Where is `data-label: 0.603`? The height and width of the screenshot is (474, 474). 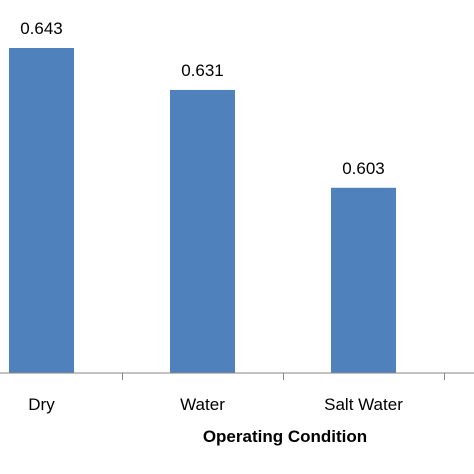
data-label: 0.603 is located at coordinates (363, 168).